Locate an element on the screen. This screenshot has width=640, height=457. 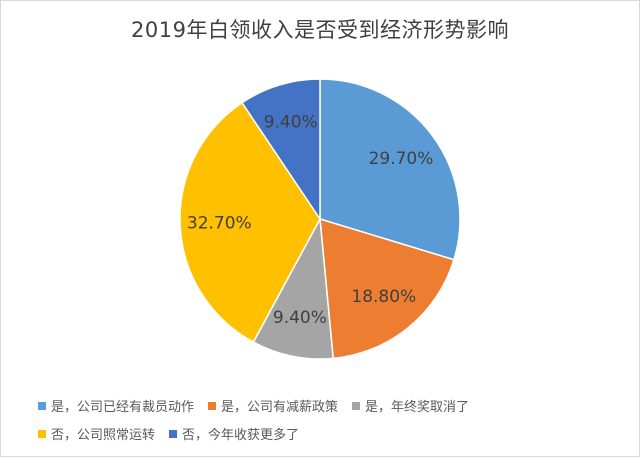
legend-row-1: 是，公司已经有裁员动作 是，公司有减薪政策 是，年终奖取消了 is located at coordinates (260, 405).